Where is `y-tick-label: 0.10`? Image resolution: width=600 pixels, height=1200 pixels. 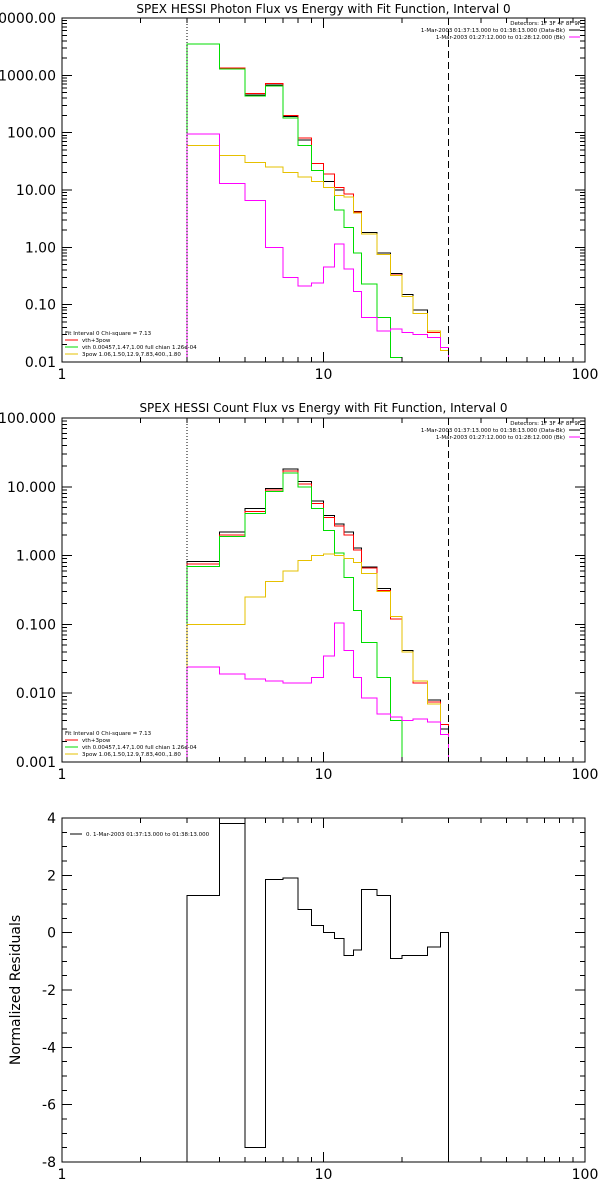 y-tick-label: 0.10 is located at coordinates (40, 306).